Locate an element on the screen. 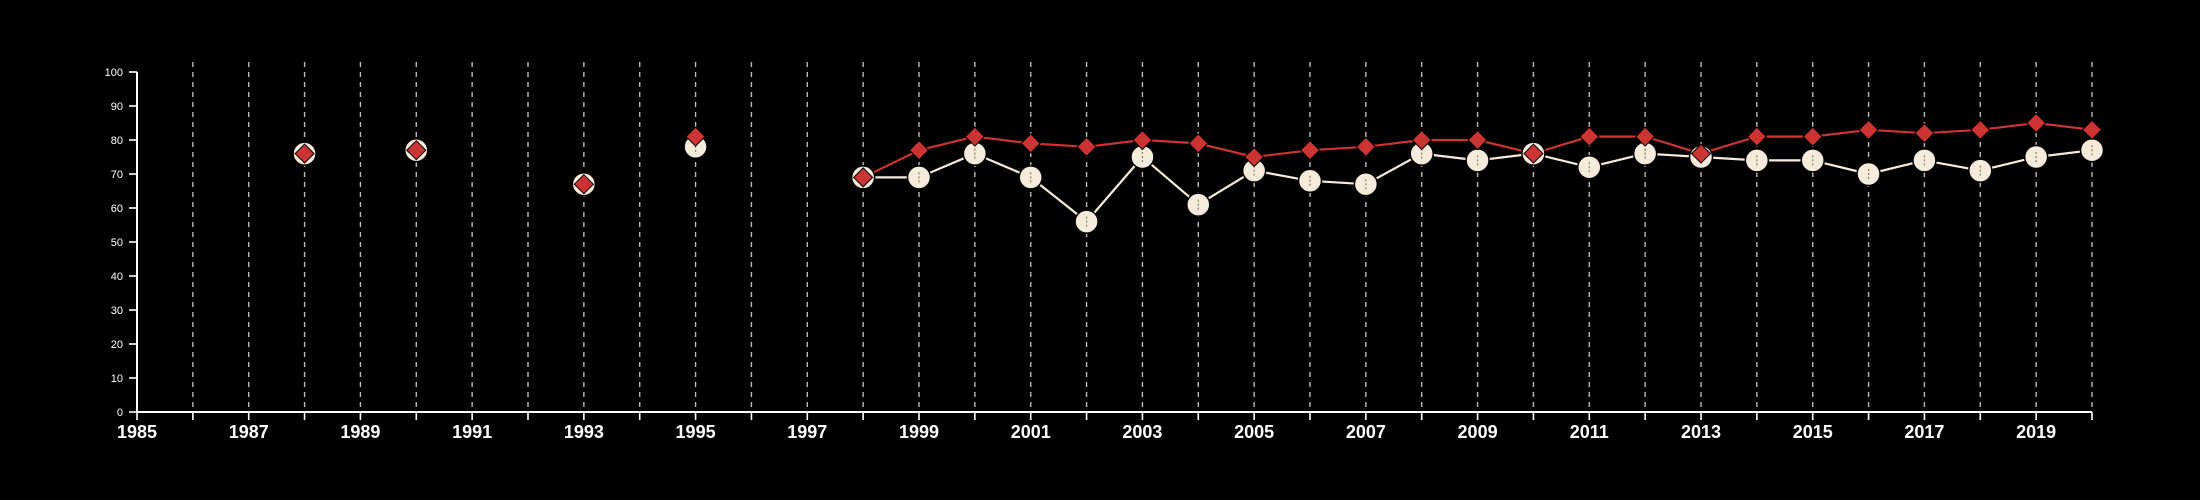 This screenshot has width=2200, height=500. y-tick-label: 10 is located at coordinates (117, 379).